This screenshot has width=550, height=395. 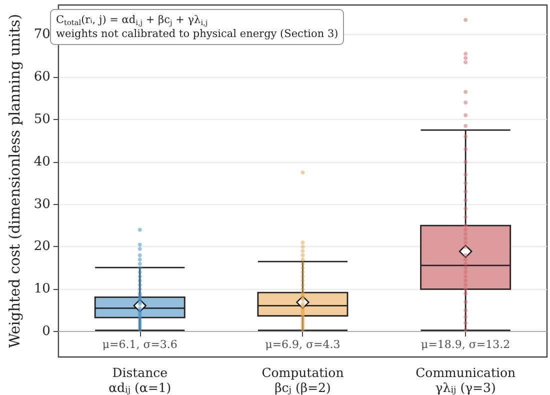 What do you see at coordinates (42, 289) in the screenshot?
I see `y-tick-label: 10` at bounding box center [42, 289].